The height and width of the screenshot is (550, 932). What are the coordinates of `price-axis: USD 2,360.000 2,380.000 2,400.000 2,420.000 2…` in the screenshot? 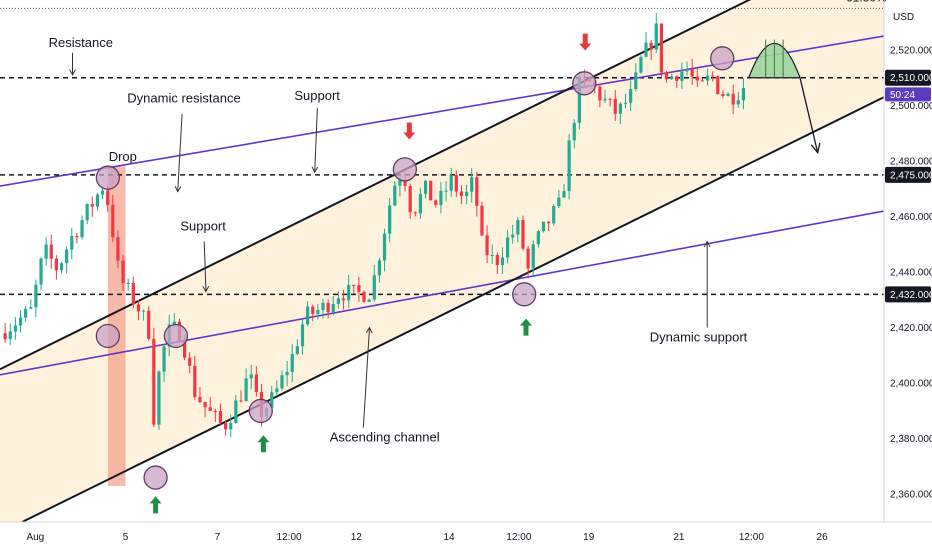 It's located at (907, 275).